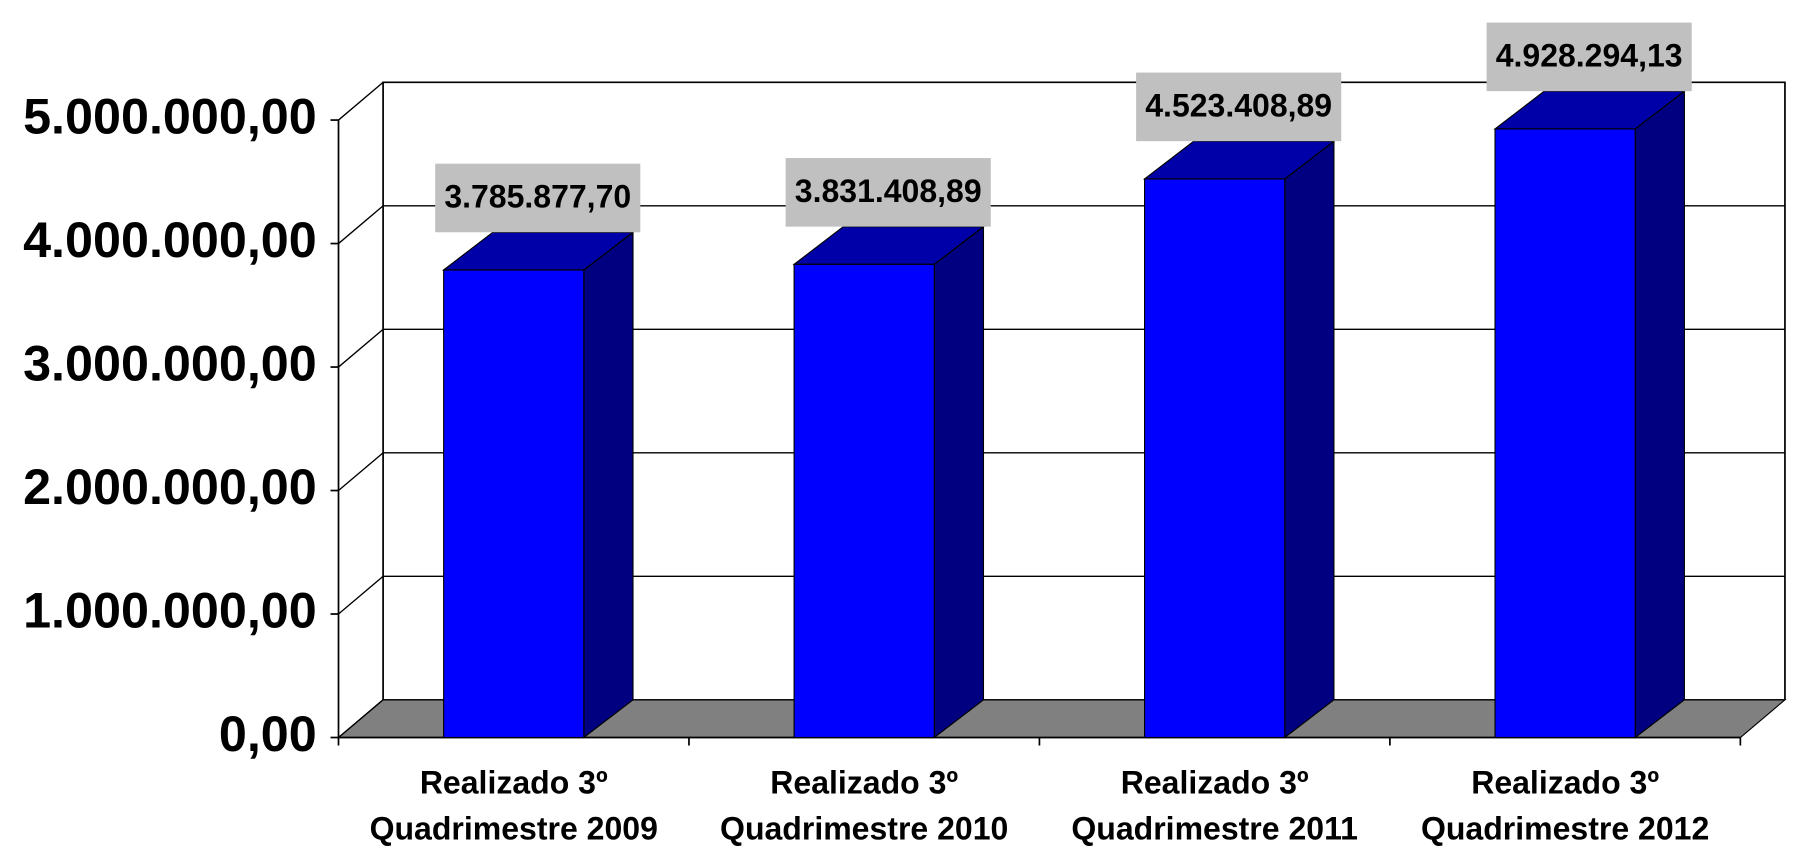 Image resolution: width=1793 pixels, height=849 pixels. I want to click on x-tick-label: Realizado 3º Quadrimestre 2012, so click(1565, 805).